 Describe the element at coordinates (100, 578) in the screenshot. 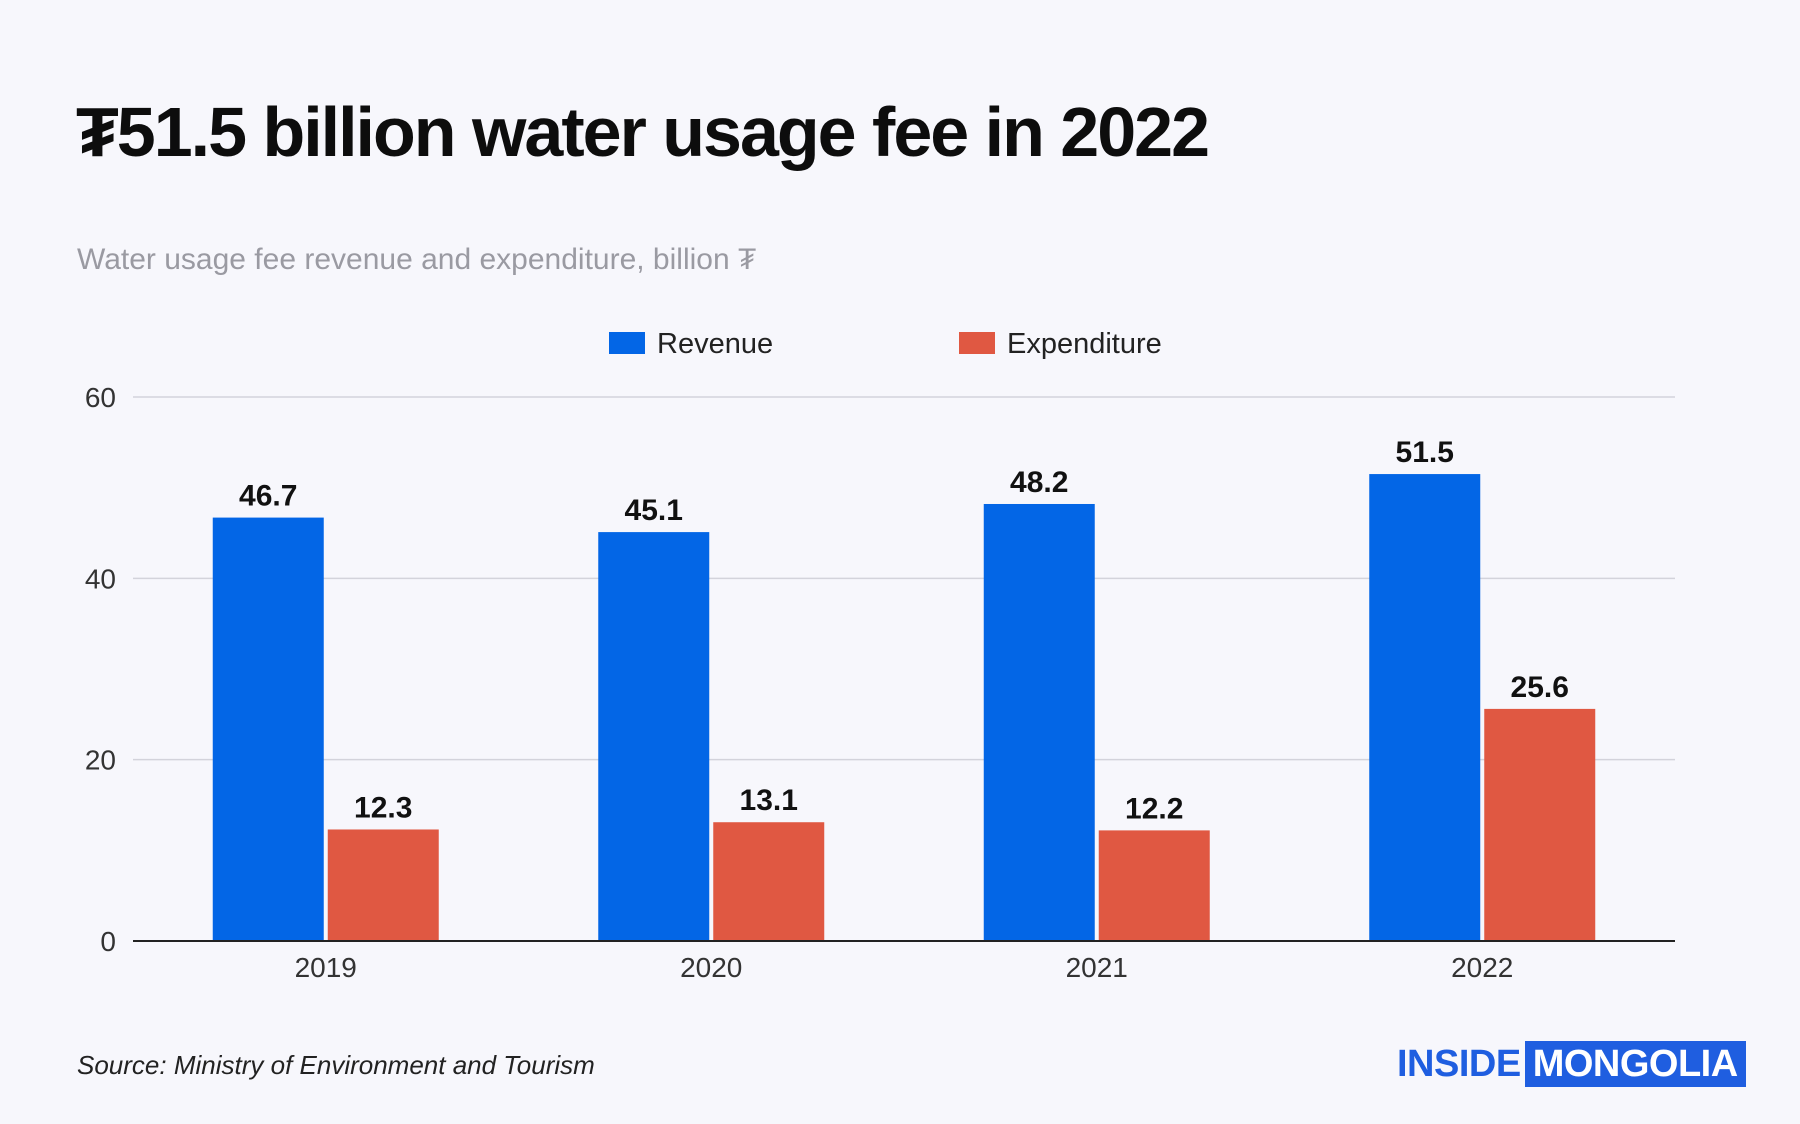

I see `y-tick-label: 40` at that location.